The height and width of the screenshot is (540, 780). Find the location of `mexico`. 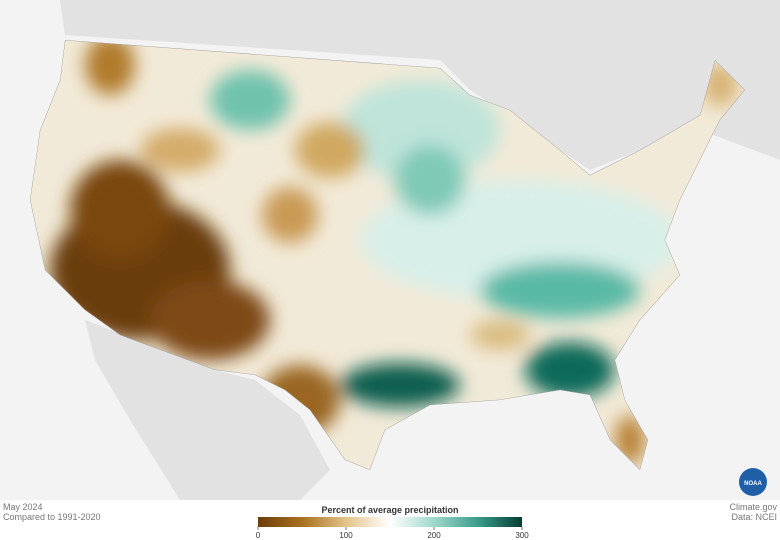

mexico is located at coordinates (207, 410).